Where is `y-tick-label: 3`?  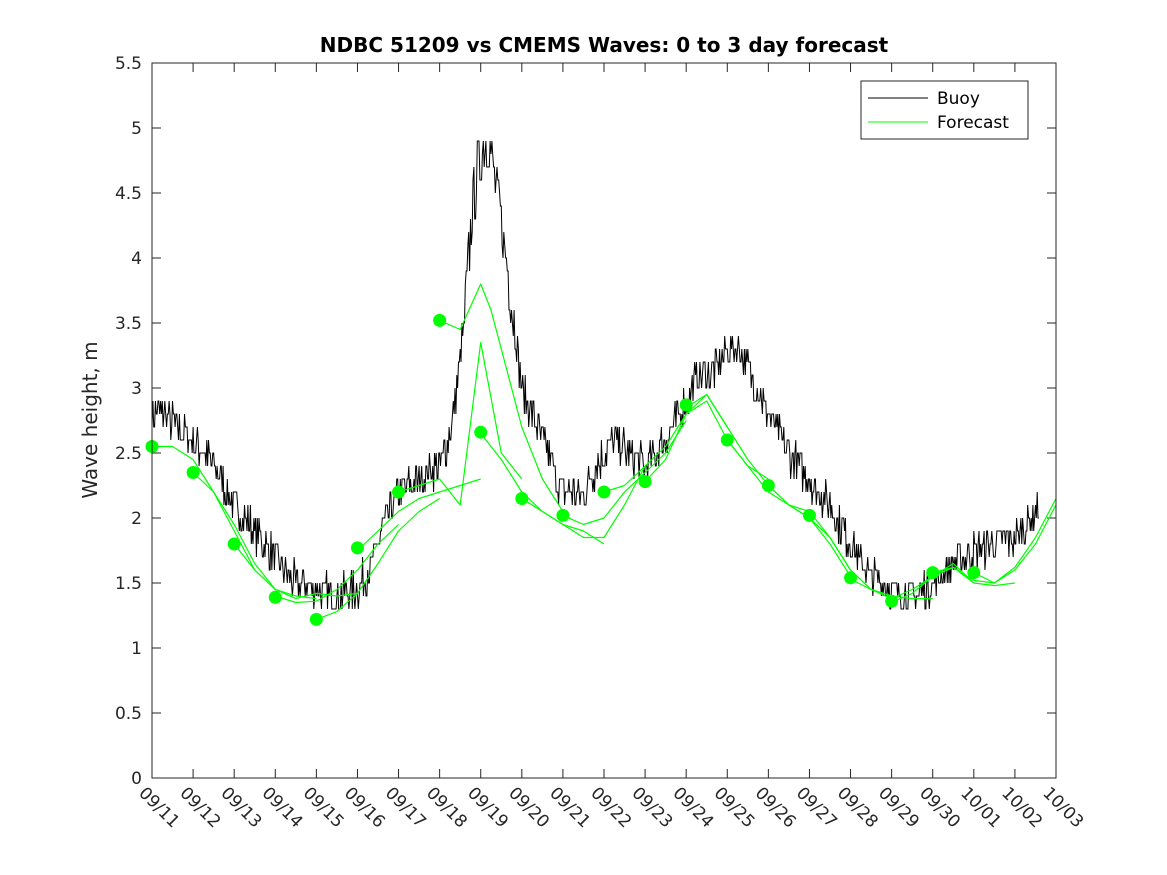
y-tick-label: 3 is located at coordinates (136, 389).